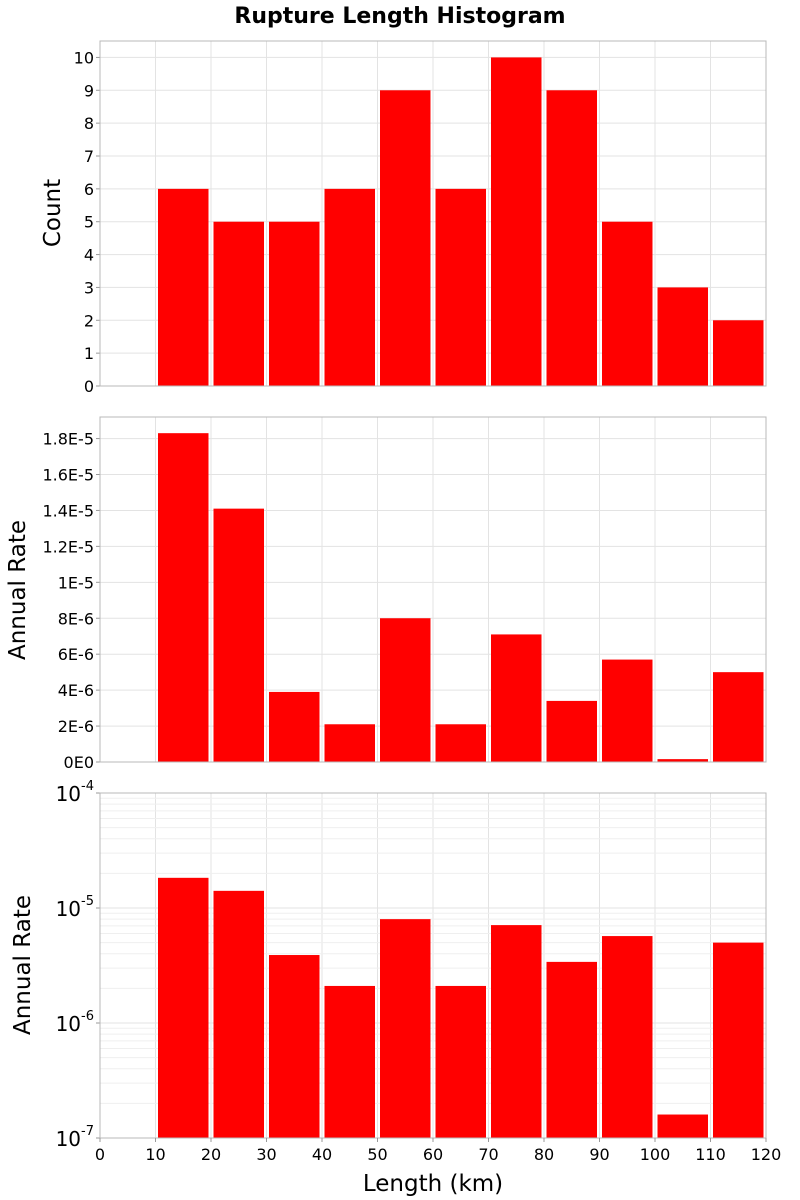  What do you see at coordinates (68, 439) in the screenshot?
I see `y-tick-label: 1.8E-5` at bounding box center [68, 439].